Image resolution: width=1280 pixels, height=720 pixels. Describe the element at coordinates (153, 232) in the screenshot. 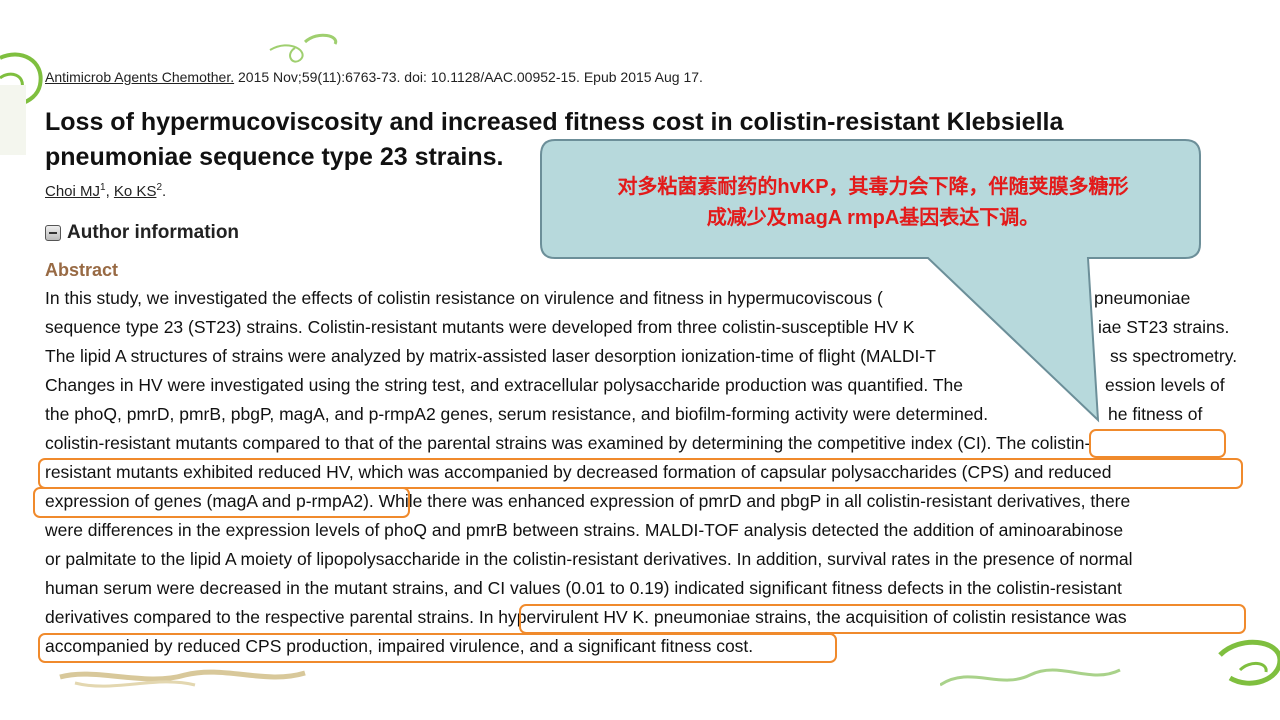

I see `author-information-label: Author information` at that location.